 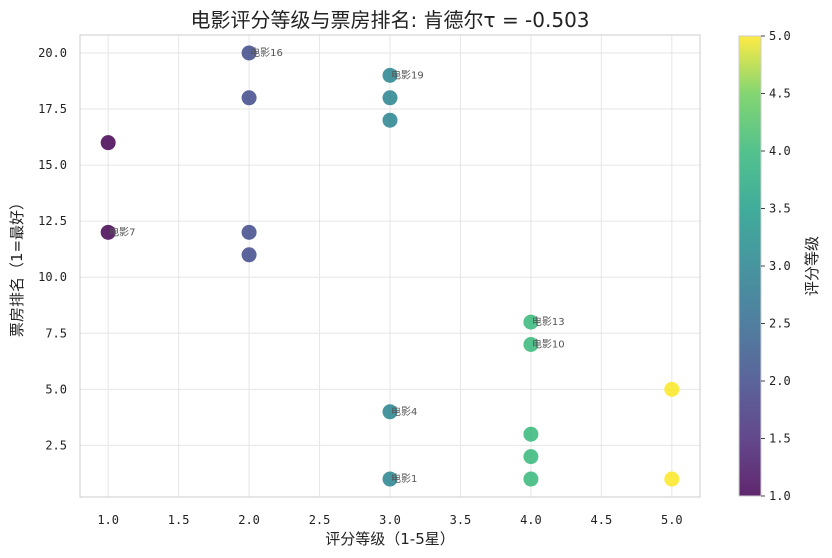 What do you see at coordinates (249, 520) in the screenshot?
I see `x-tick-label: 2.0` at bounding box center [249, 520].